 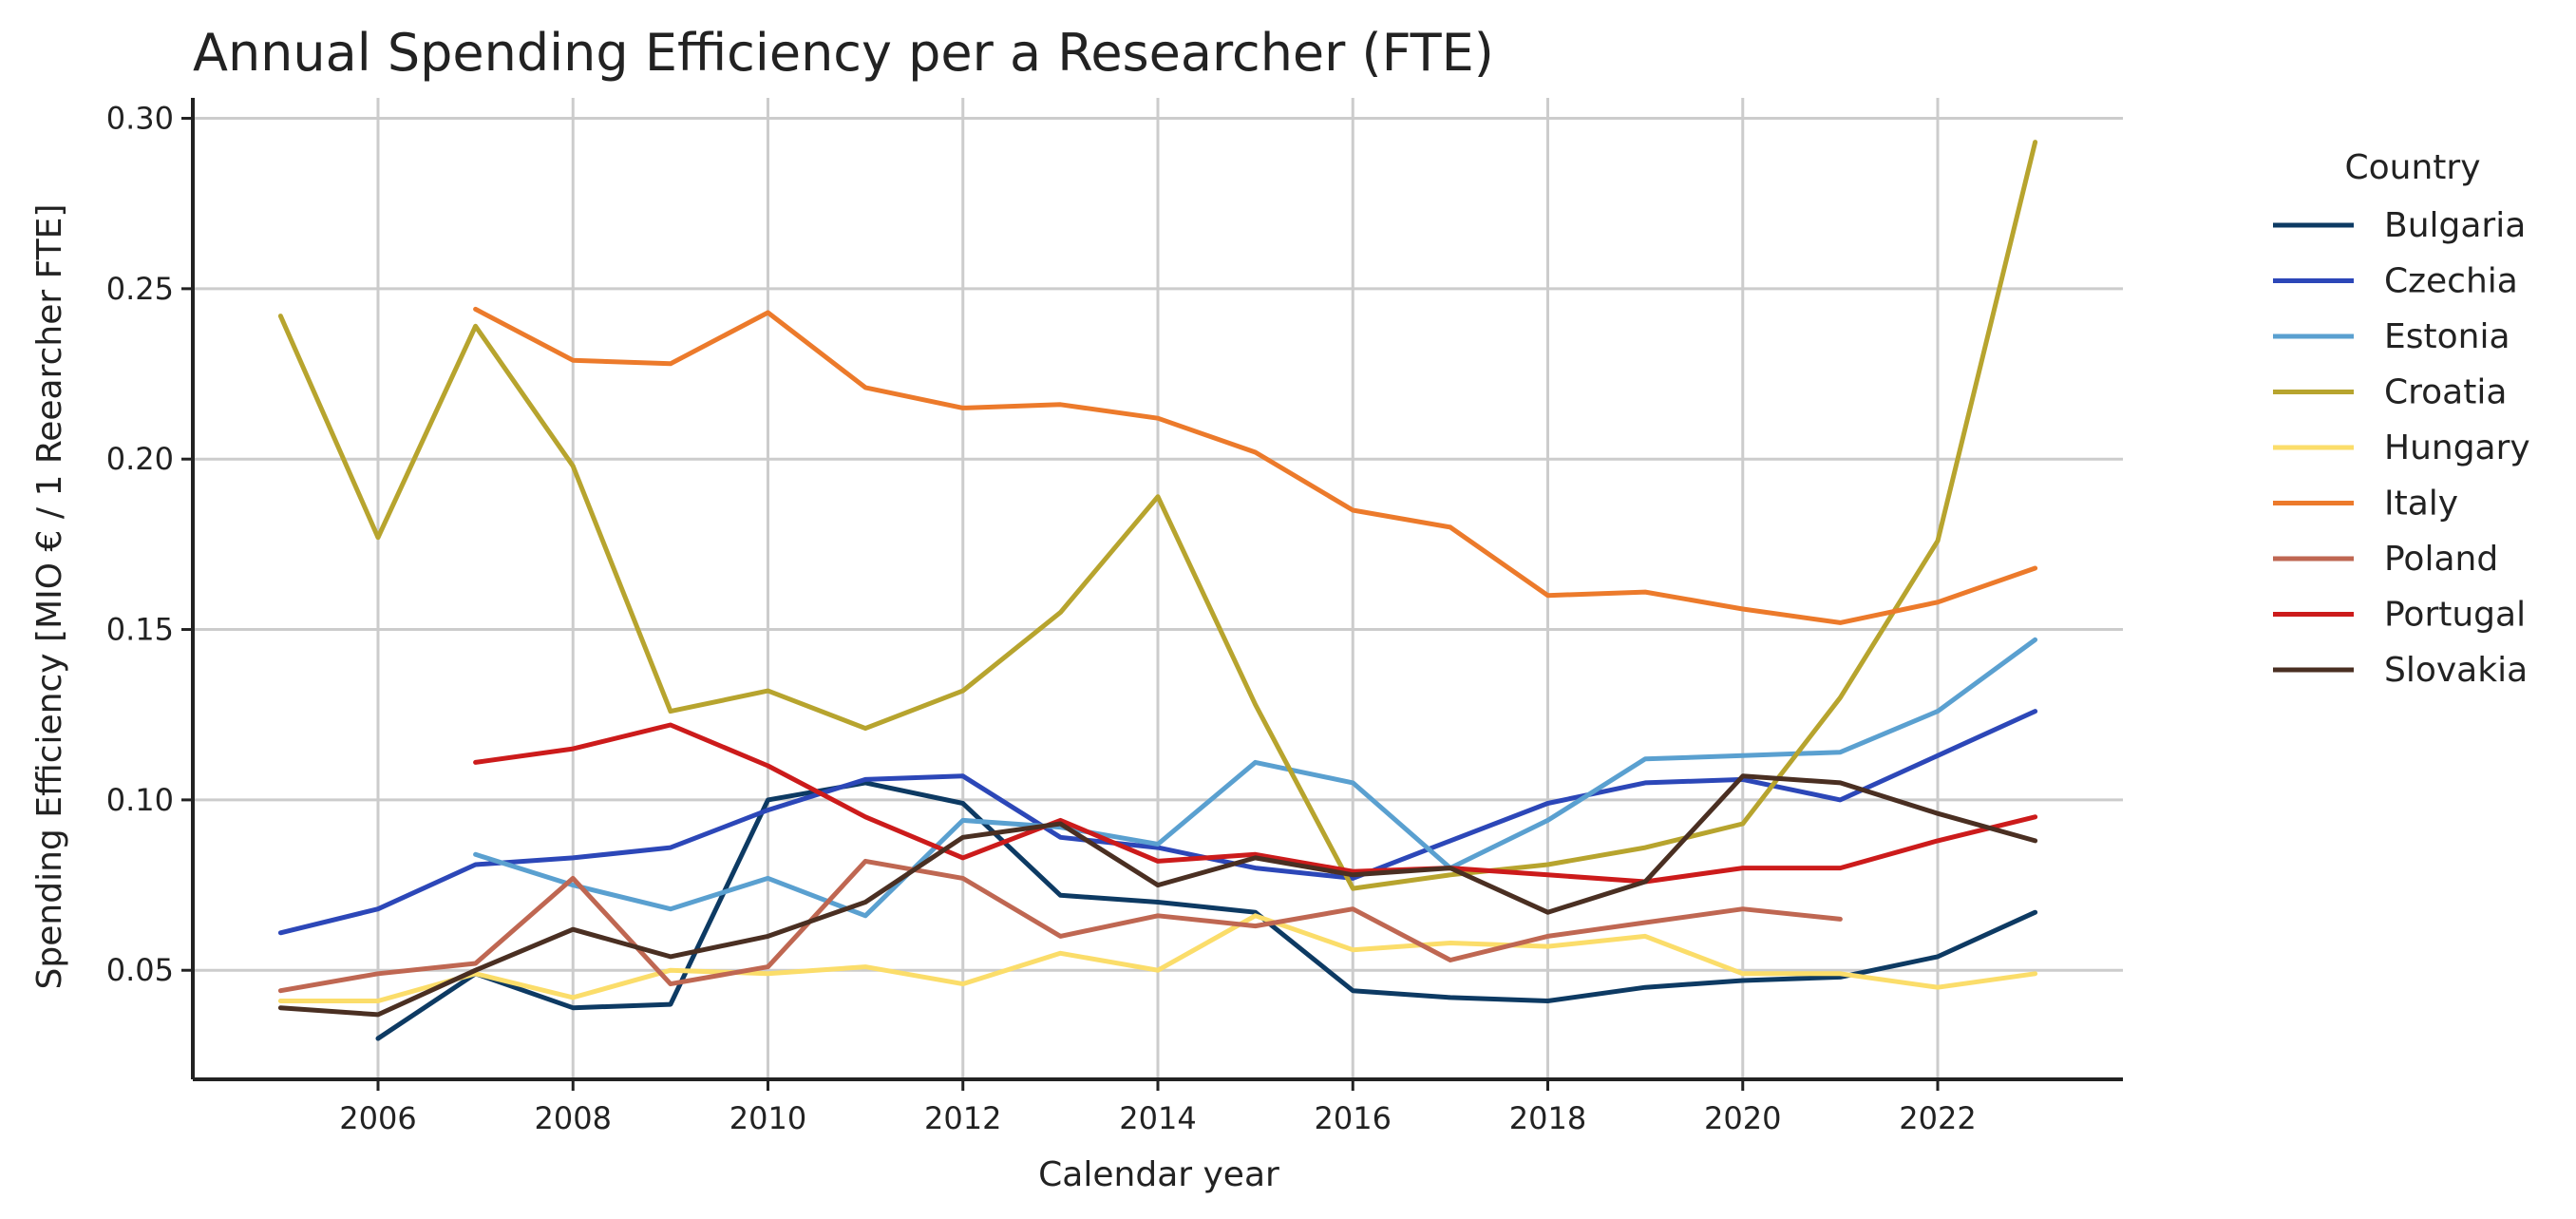 I want to click on legend-label-slovakia: Slovakia, so click(x=2456, y=671).